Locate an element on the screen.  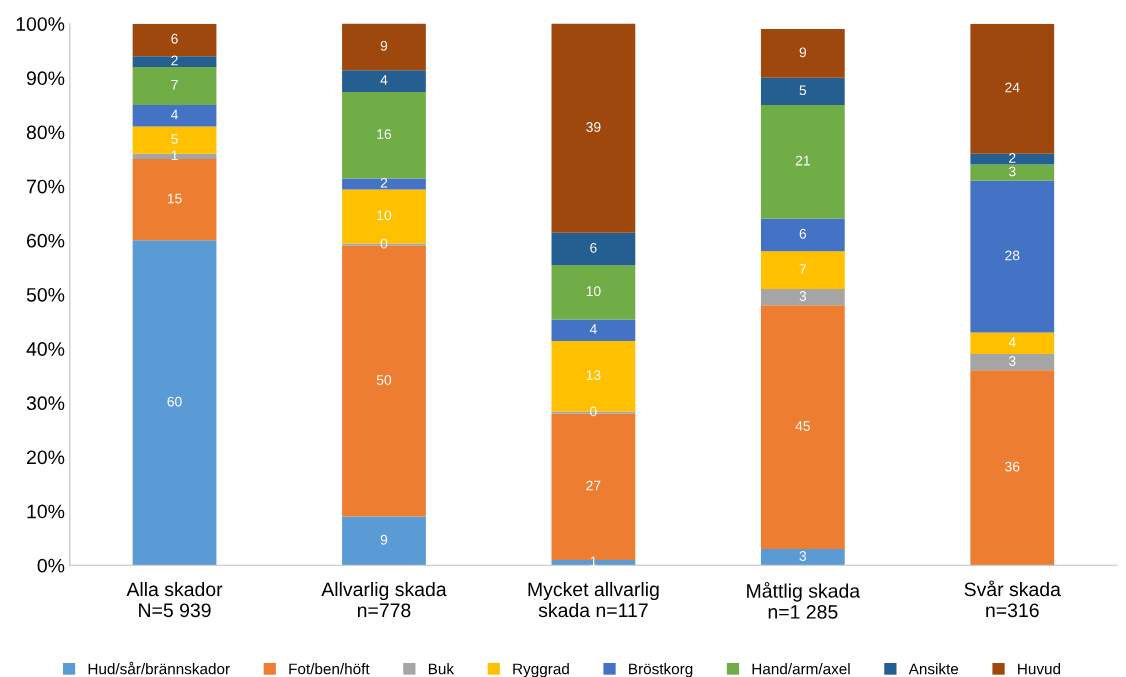
legend-label: Ryggrad is located at coordinates (541, 670).